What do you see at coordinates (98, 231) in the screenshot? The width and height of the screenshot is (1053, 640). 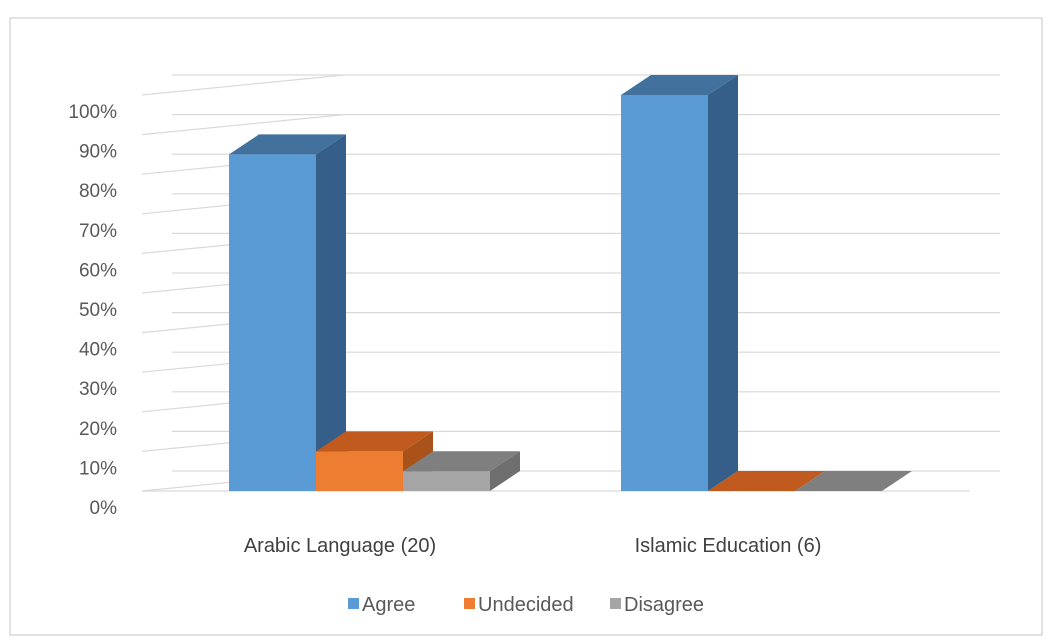 I see `y-tick-label: 70%` at bounding box center [98, 231].